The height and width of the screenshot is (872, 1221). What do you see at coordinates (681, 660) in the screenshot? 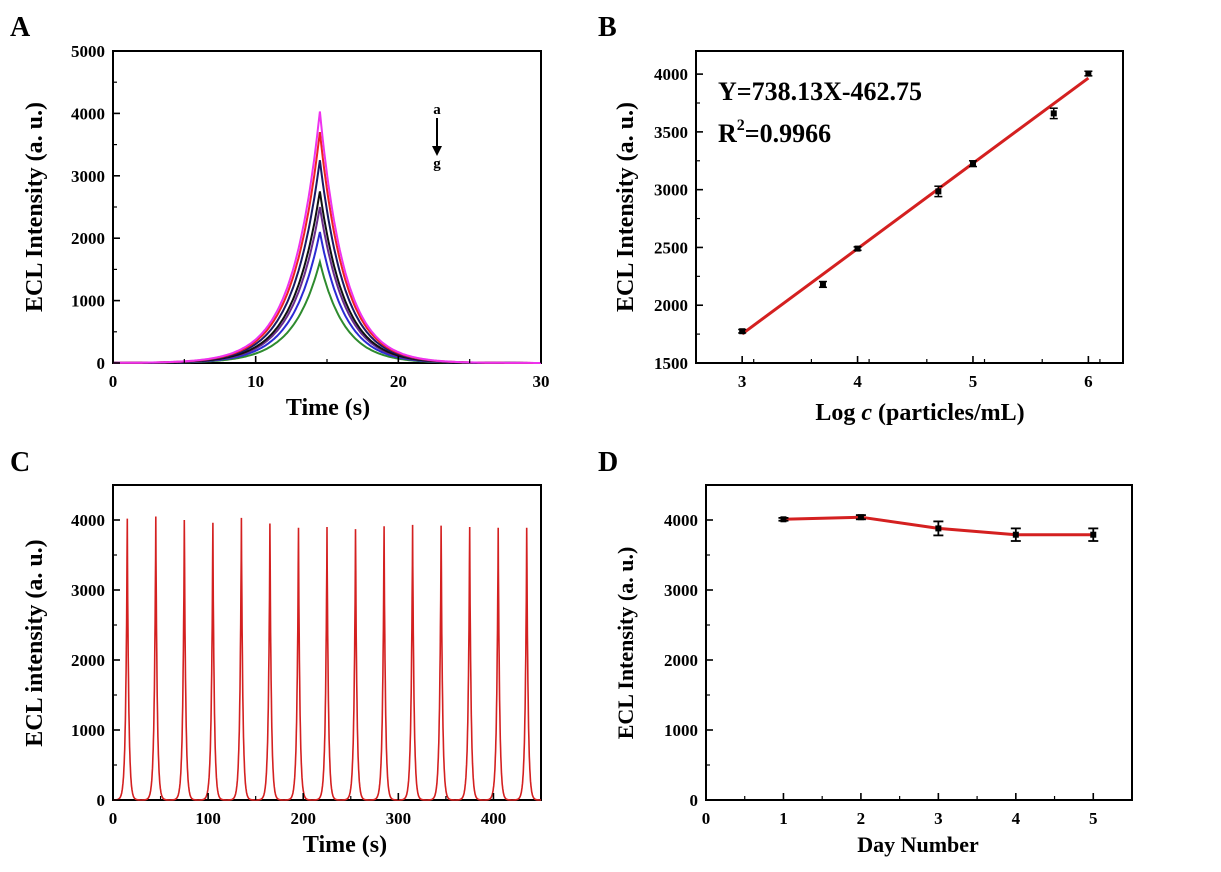
I see `panel-d-ytick-label: 2000` at bounding box center [681, 660].